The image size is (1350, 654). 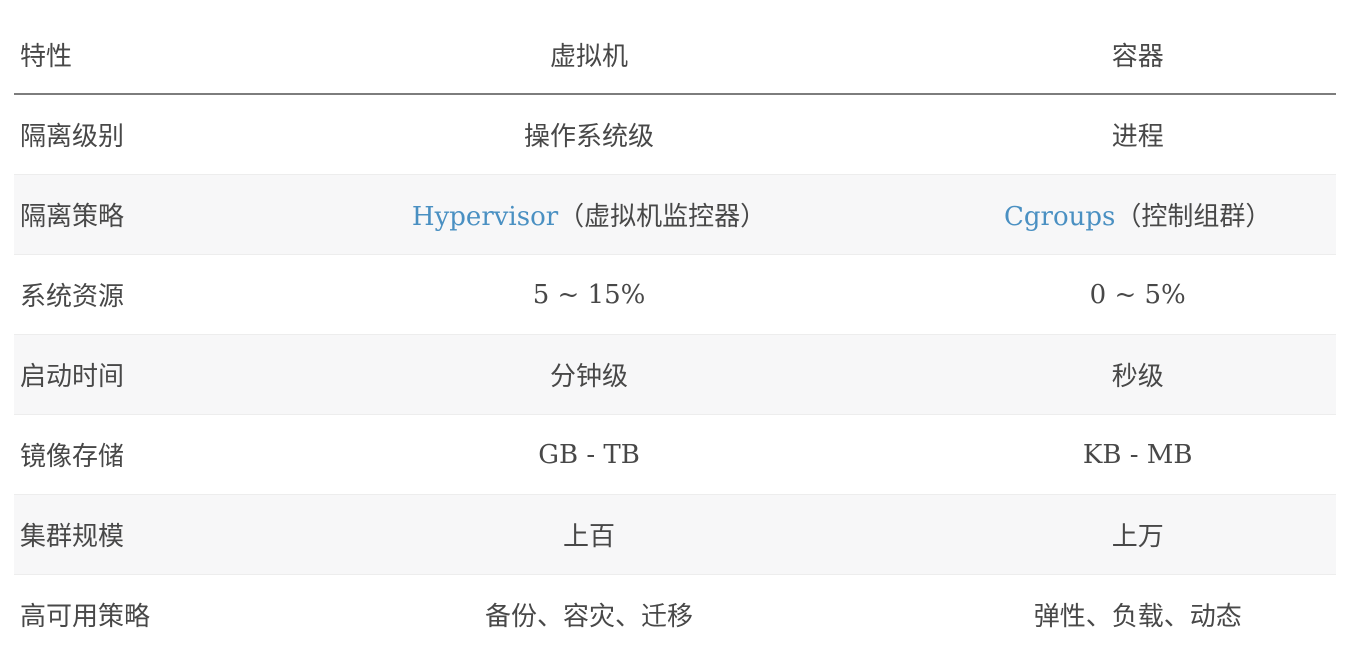 I want to click on header-vm: 虚拟机, so click(x=589, y=57).